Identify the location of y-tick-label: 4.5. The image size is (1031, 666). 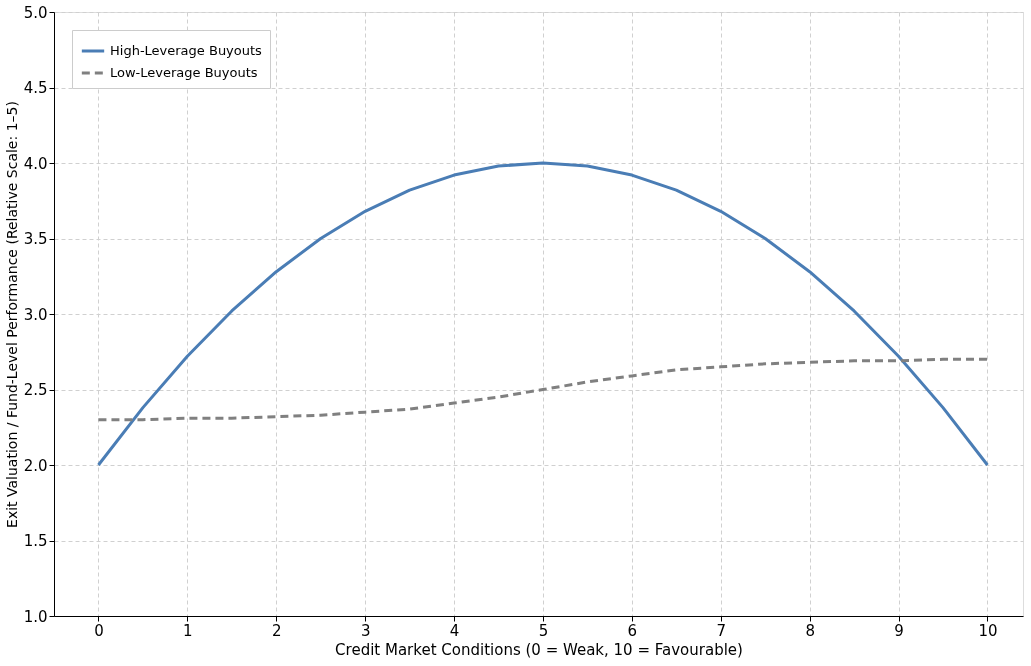
(35, 88).